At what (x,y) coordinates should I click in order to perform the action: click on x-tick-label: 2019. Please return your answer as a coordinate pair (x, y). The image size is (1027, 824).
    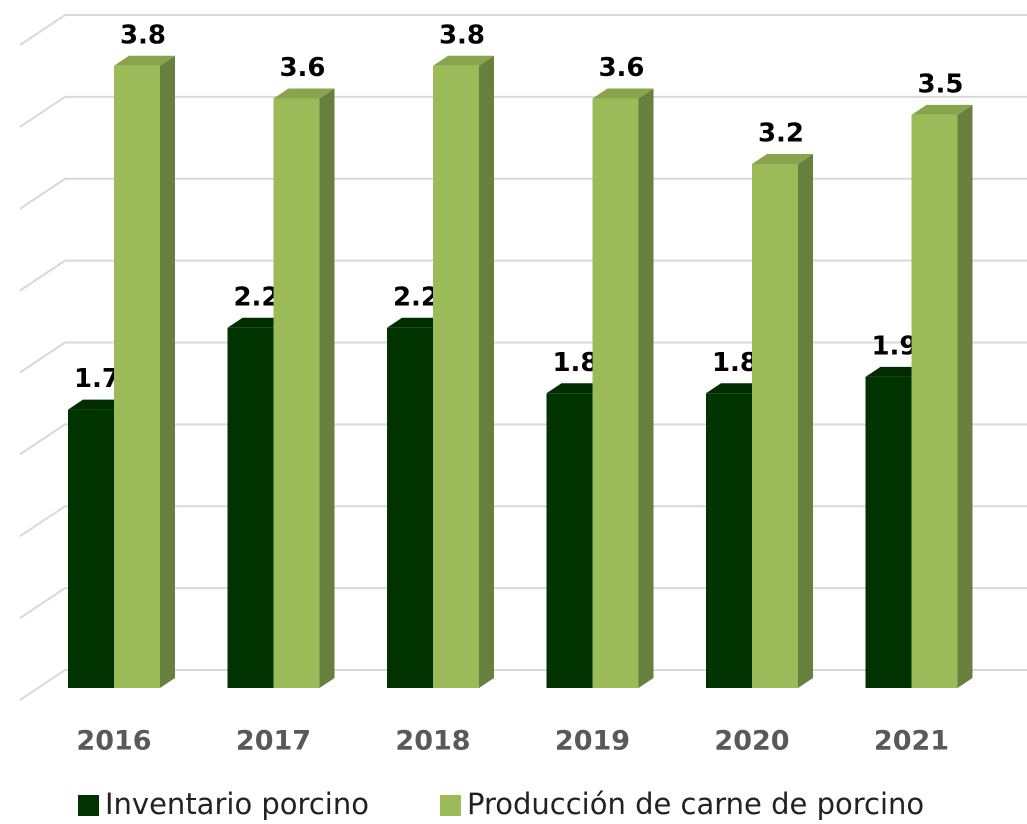
    Looking at the image, I should click on (592, 741).